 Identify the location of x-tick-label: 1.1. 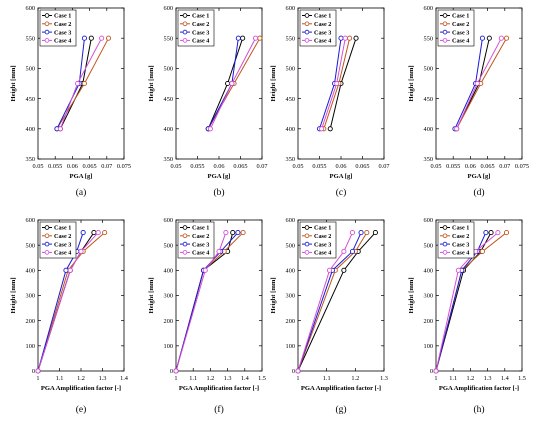
(60, 378).